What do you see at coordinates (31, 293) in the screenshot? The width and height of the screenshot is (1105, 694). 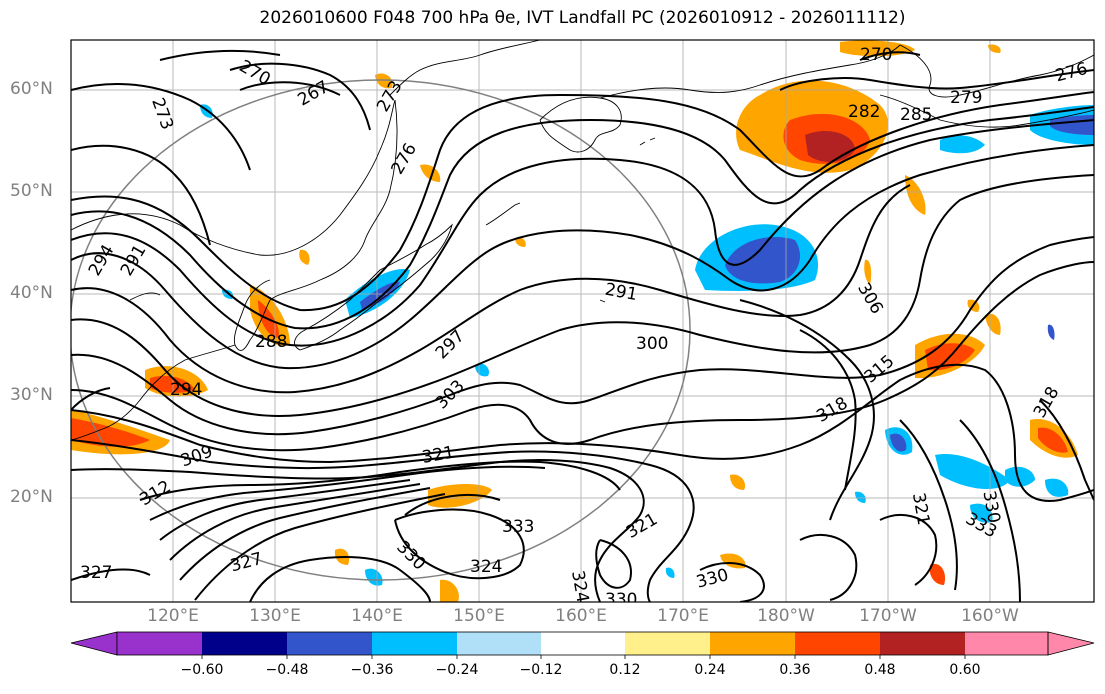 I see `lat-label: 40°N` at bounding box center [31, 293].